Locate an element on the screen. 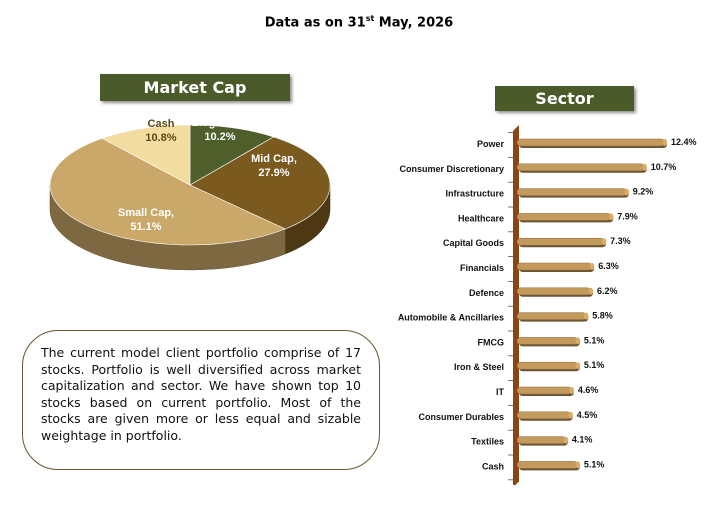 This screenshot has height=529, width=718. value-label: 4.6% is located at coordinates (588, 390).